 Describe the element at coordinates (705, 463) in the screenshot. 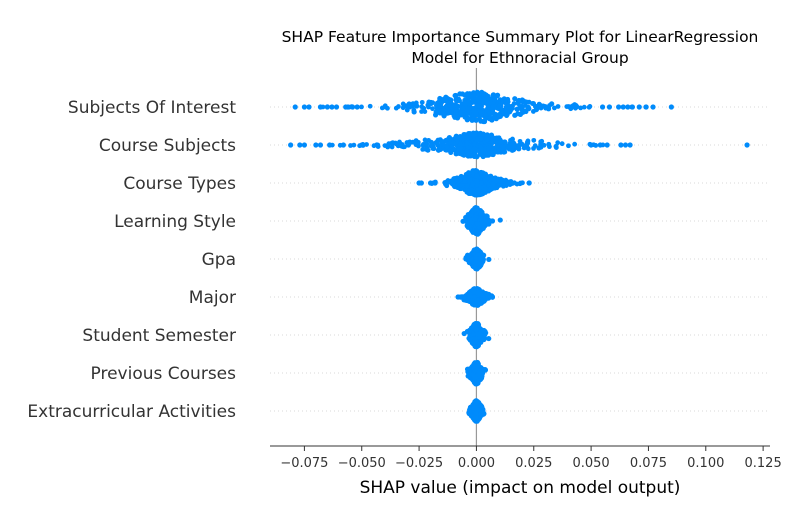

I see `x-tick-label: 0.100` at that location.